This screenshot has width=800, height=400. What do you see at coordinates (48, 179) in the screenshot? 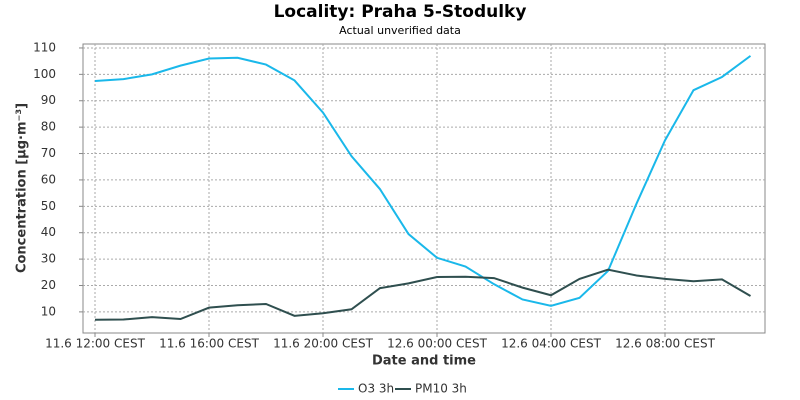
I see `y-tick-label: 60` at bounding box center [48, 179].